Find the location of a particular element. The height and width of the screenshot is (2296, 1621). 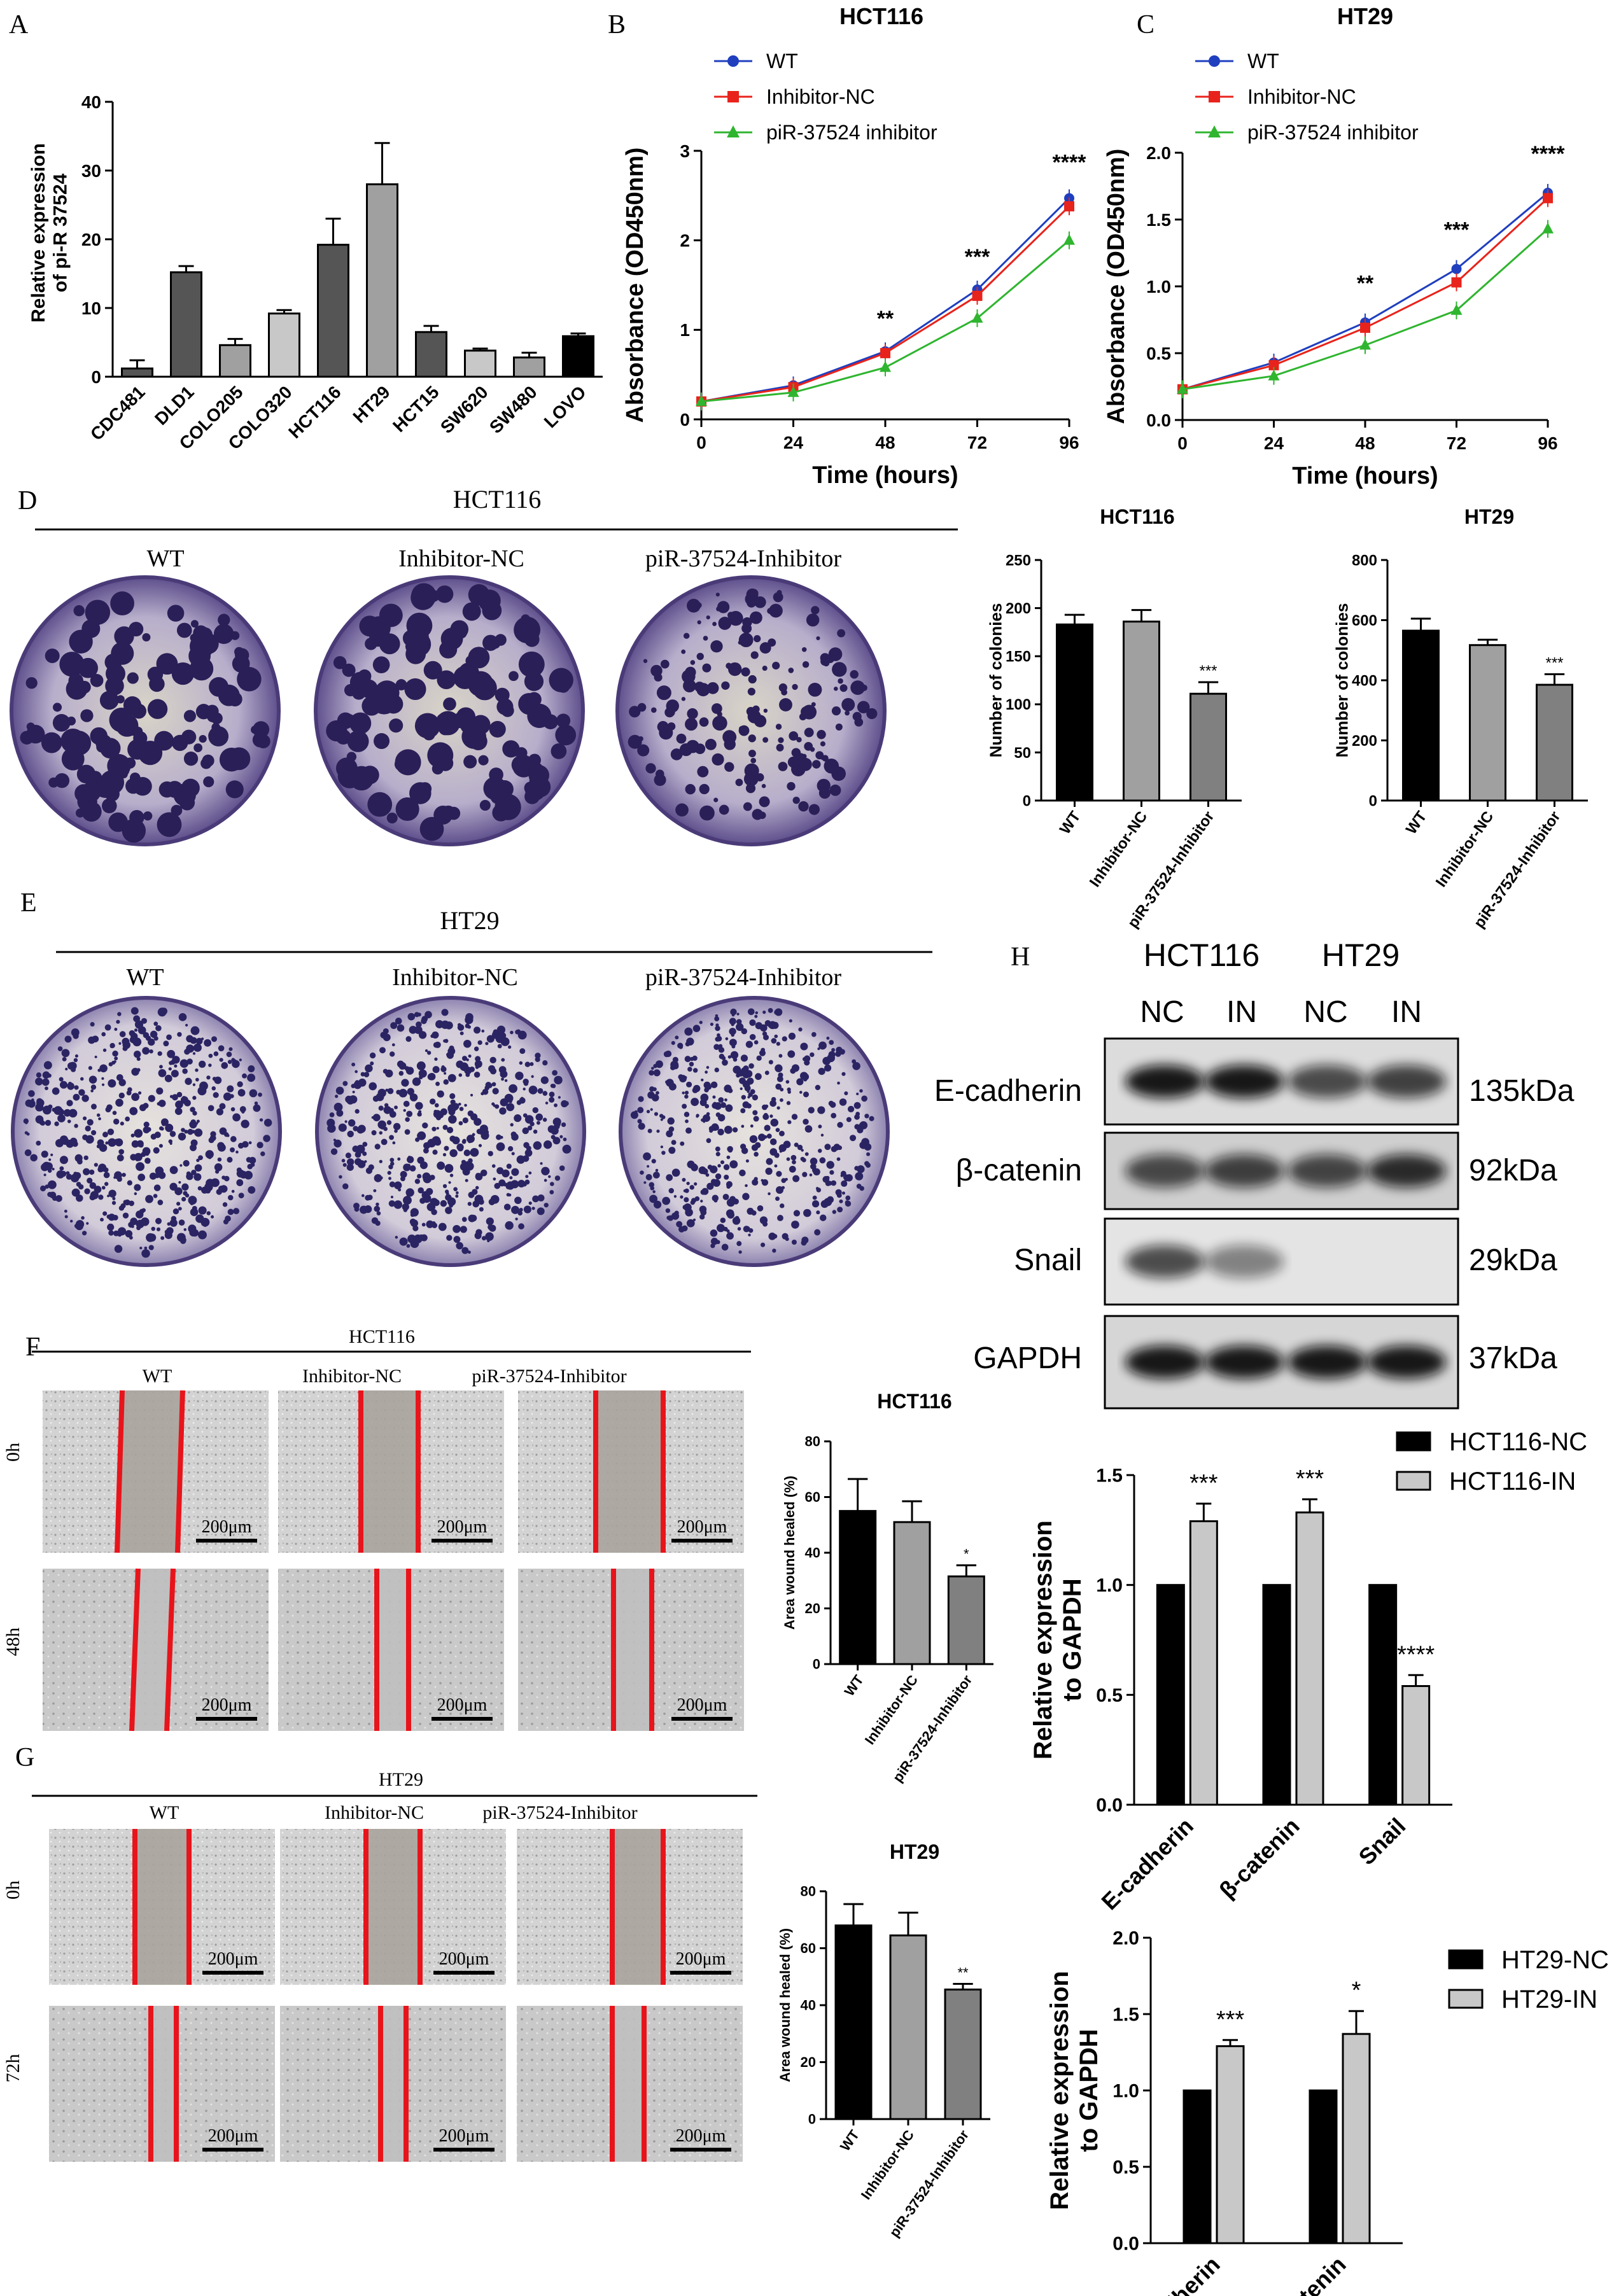

wound-col-wt-g: WT is located at coordinates (165, 1812).